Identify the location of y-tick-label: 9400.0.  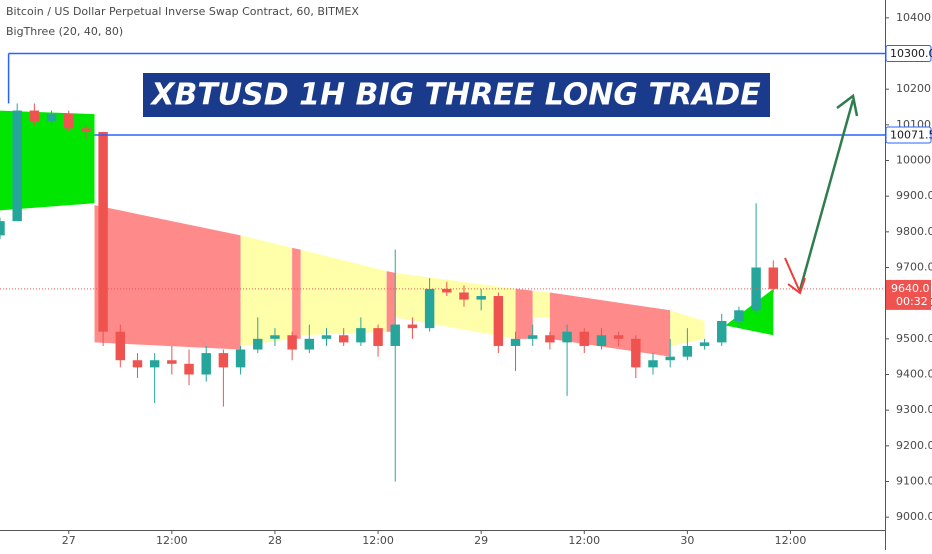
(914, 373).